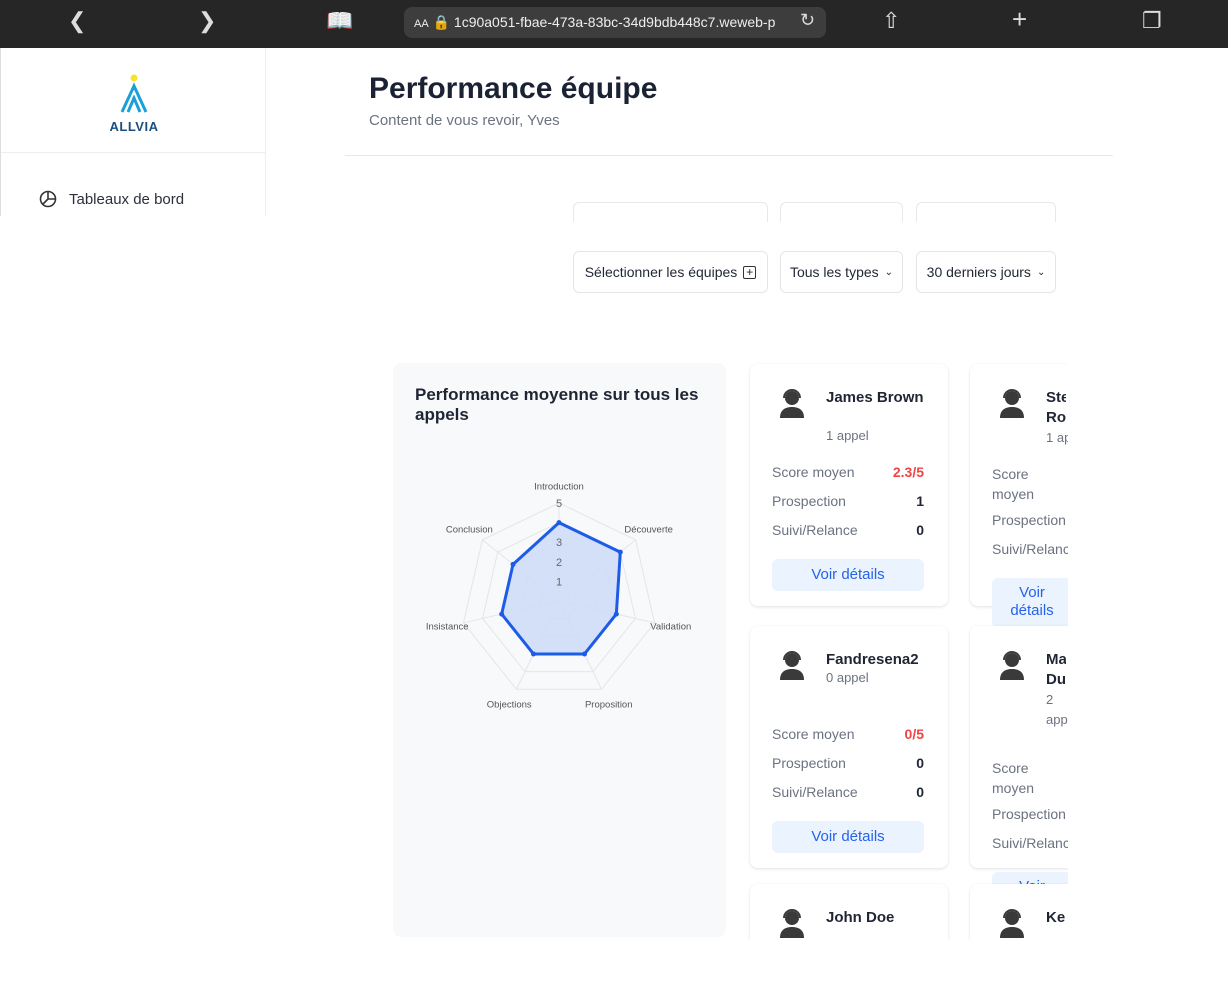  What do you see at coordinates (860, 917) in the screenshot?
I see `agent-name: John Doe` at bounding box center [860, 917].